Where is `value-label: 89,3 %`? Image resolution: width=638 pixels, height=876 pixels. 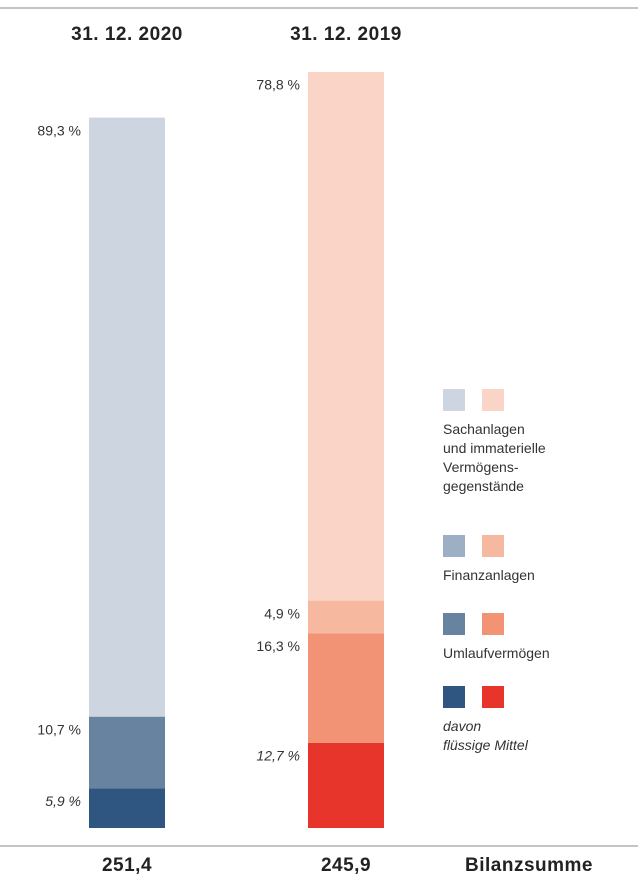
value-label: 89,3 % is located at coordinates (59, 130).